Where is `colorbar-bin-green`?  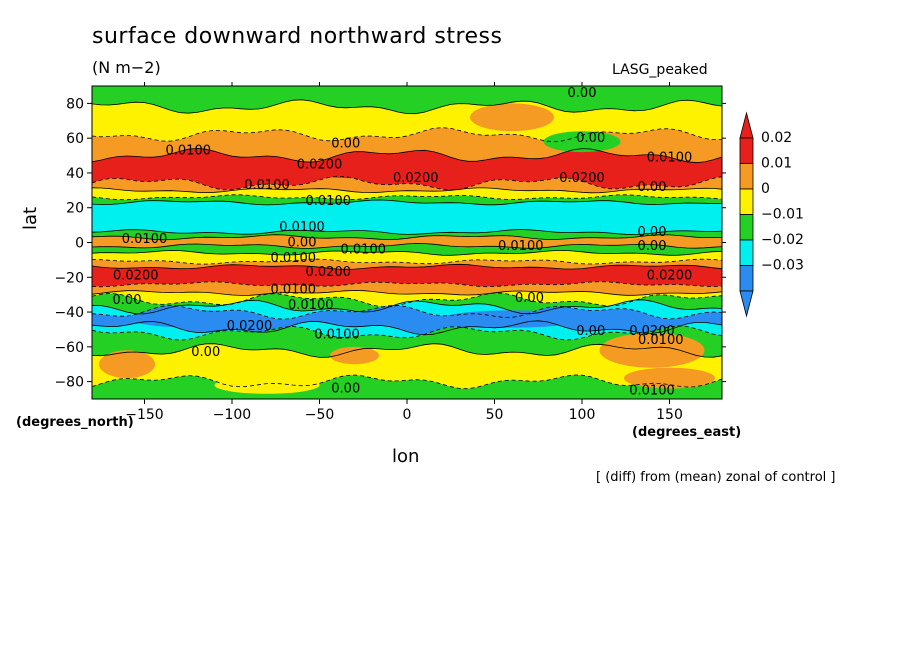
colorbar-bin-green is located at coordinates (746, 227).